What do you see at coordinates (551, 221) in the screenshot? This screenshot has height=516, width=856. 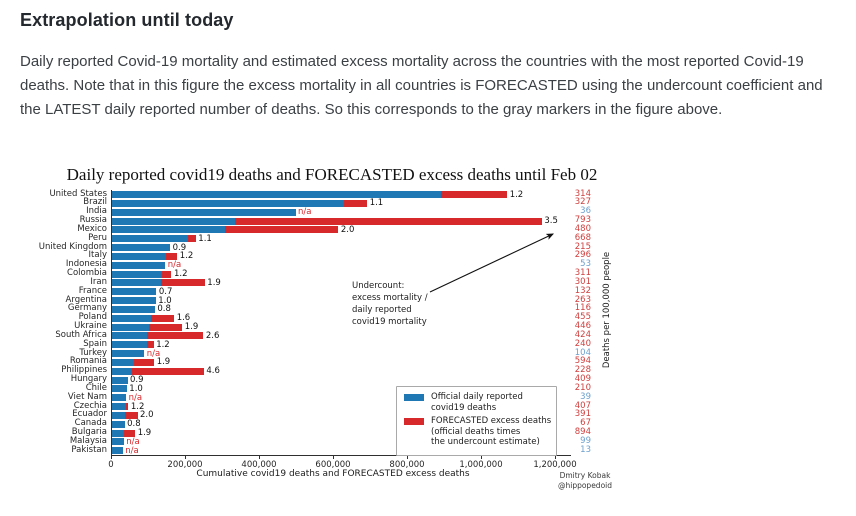 I see `undercount-label: 3.5` at bounding box center [551, 221].